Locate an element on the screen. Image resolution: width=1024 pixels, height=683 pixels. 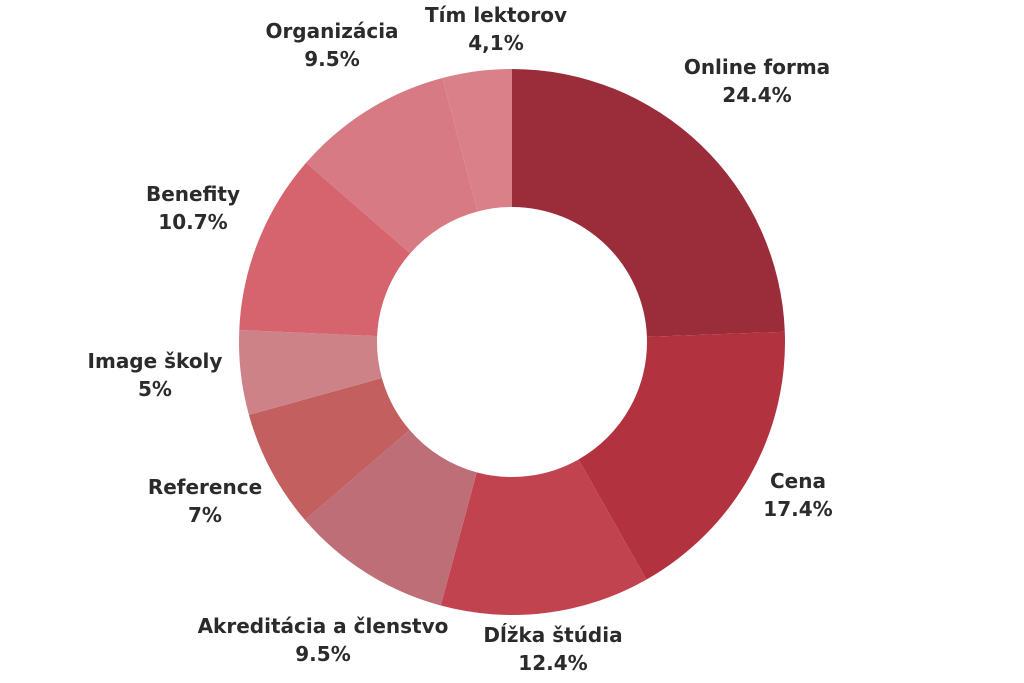
slice-image-skoly is located at coordinates (310, 372).